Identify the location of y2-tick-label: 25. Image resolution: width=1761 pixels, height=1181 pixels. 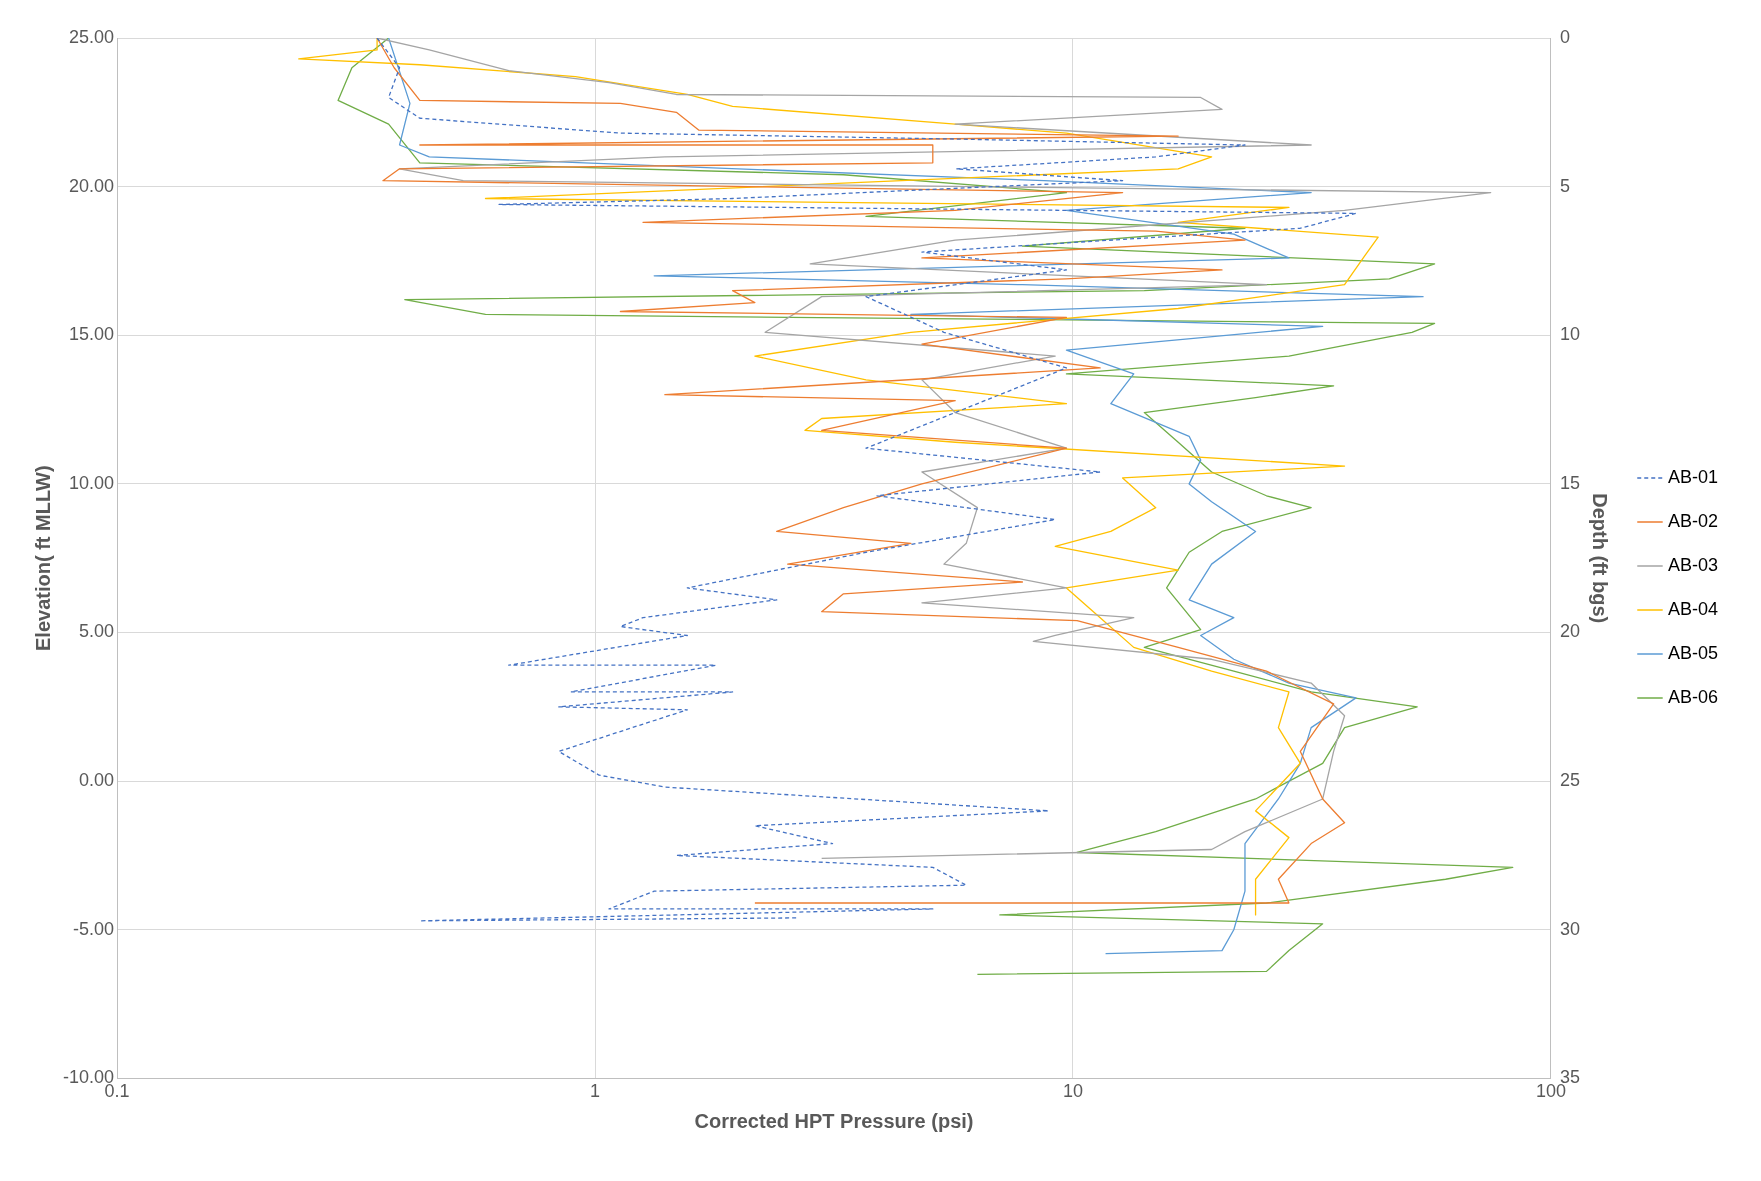
(1569, 780).